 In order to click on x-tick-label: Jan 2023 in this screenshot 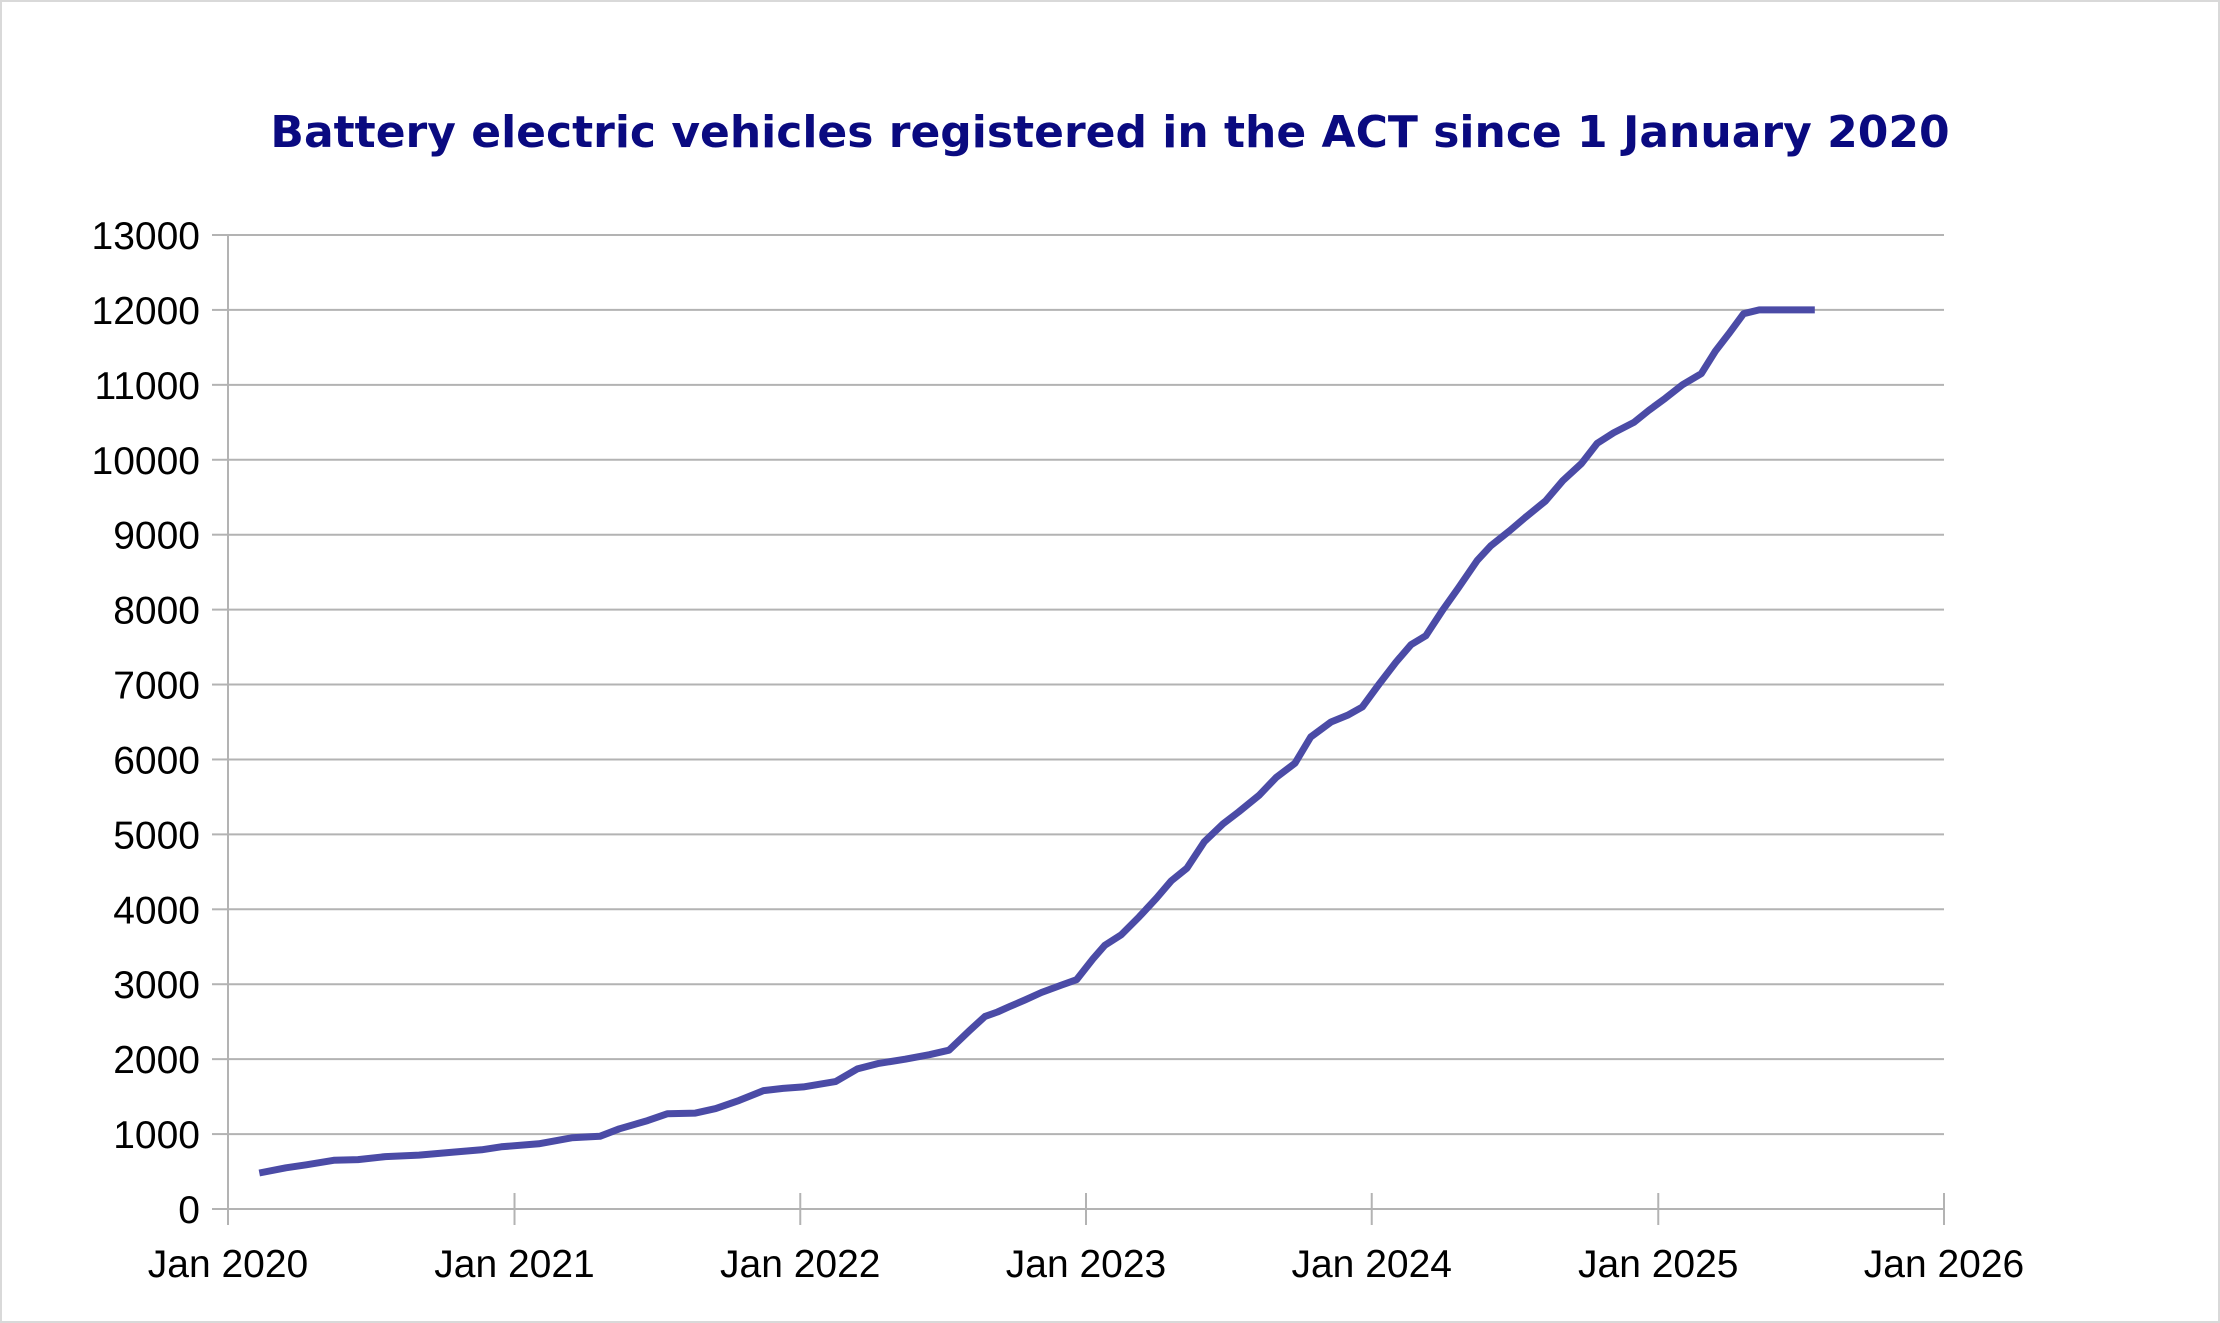, I will do `click(1086, 1264)`.